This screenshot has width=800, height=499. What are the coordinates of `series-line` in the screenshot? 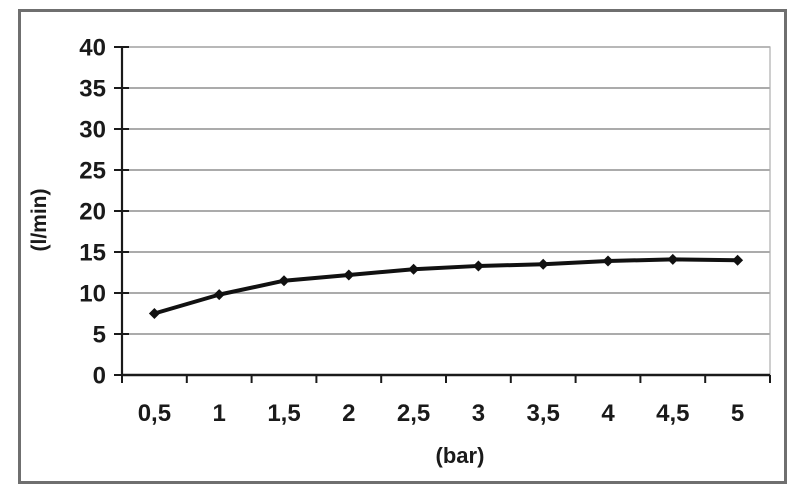 It's located at (446, 286).